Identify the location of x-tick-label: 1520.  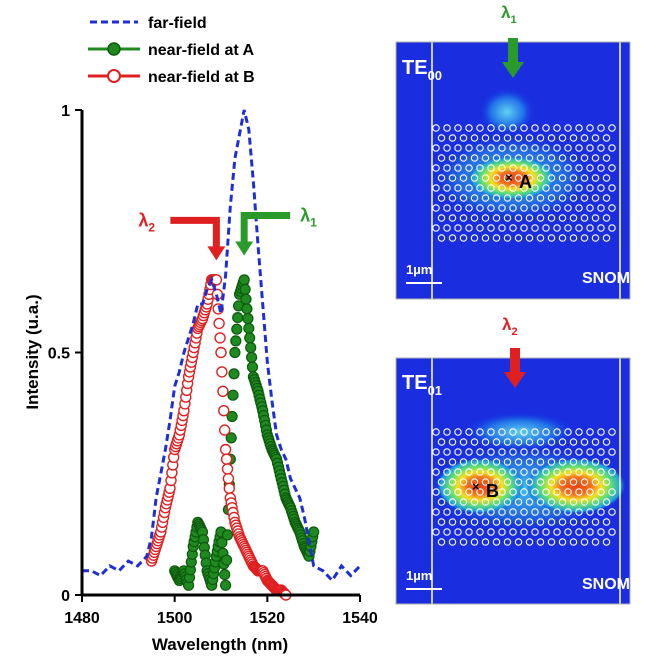
(268, 618).